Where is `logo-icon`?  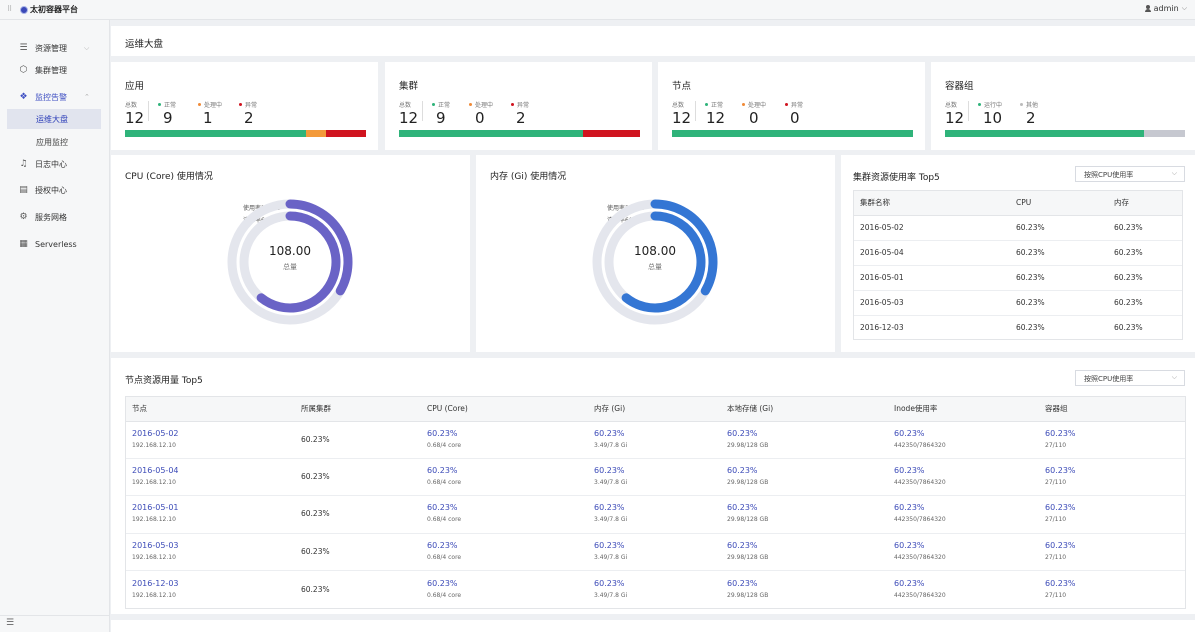
logo-icon is located at coordinates (24, 10).